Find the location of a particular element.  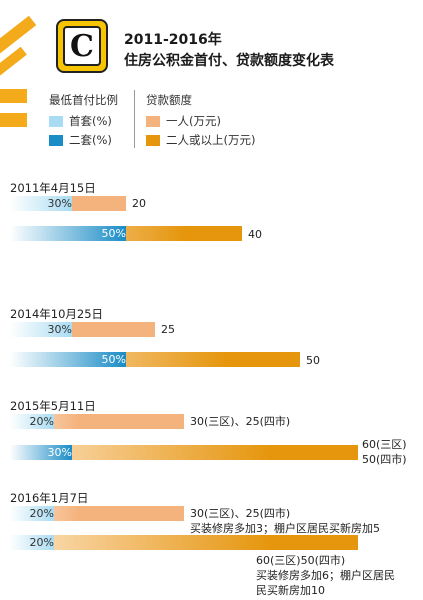

legend-first-home: 首套(%) is located at coordinates (80, 121).